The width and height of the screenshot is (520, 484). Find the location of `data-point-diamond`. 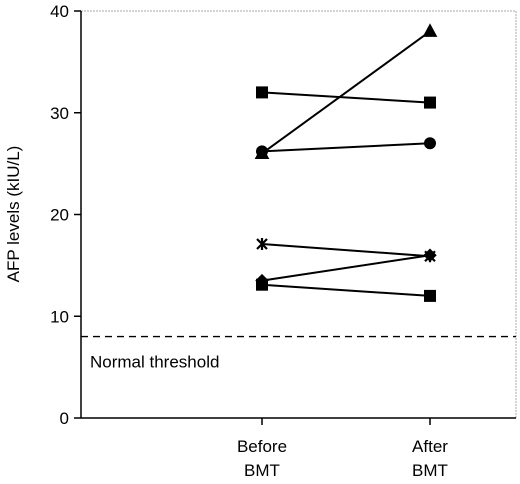

data-point-diamond is located at coordinates (430, 255).